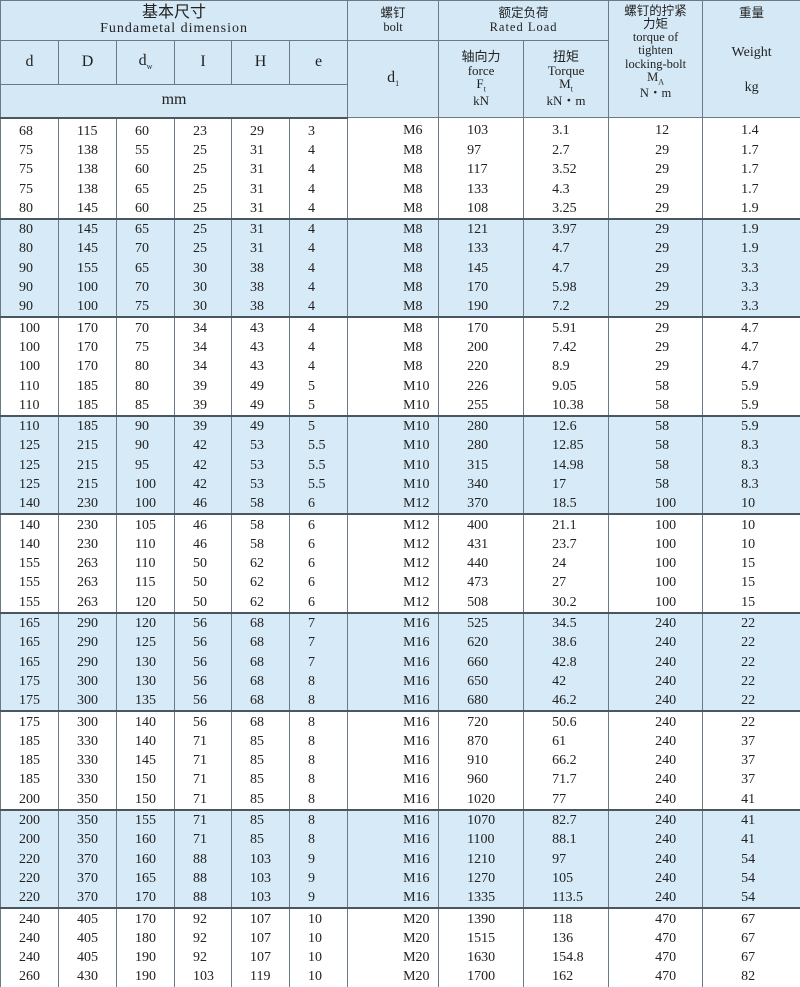 The height and width of the screenshot is (987, 800). Describe the element at coordinates (30, 229) in the screenshot. I see `table-cell: 80` at that location.